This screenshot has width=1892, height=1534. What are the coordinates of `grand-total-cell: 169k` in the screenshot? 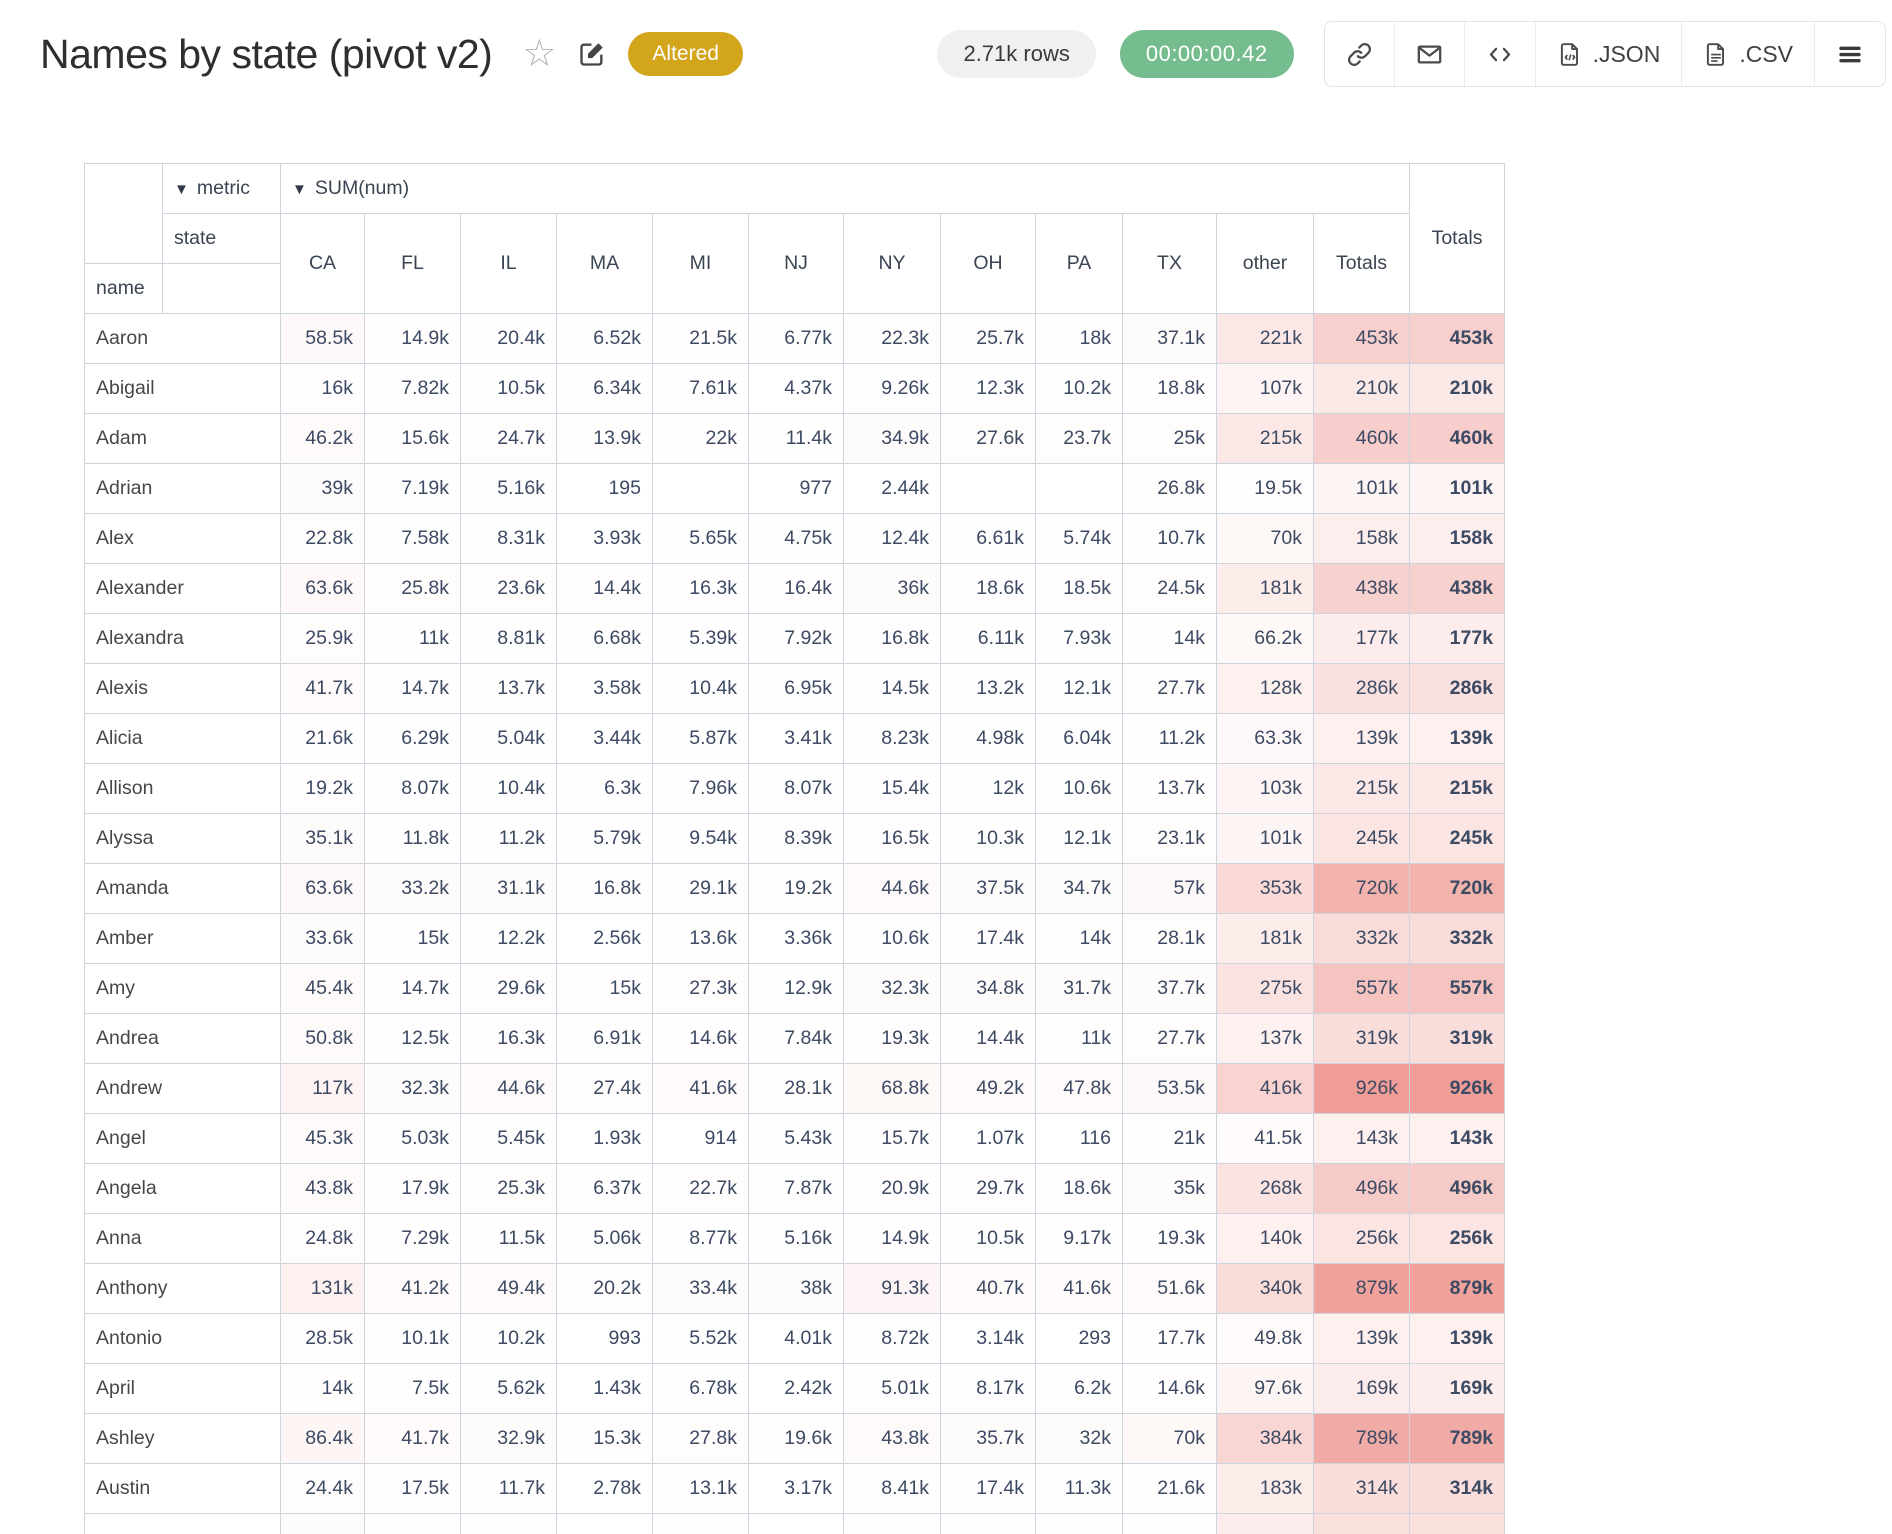 It's located at (1457, 1388).